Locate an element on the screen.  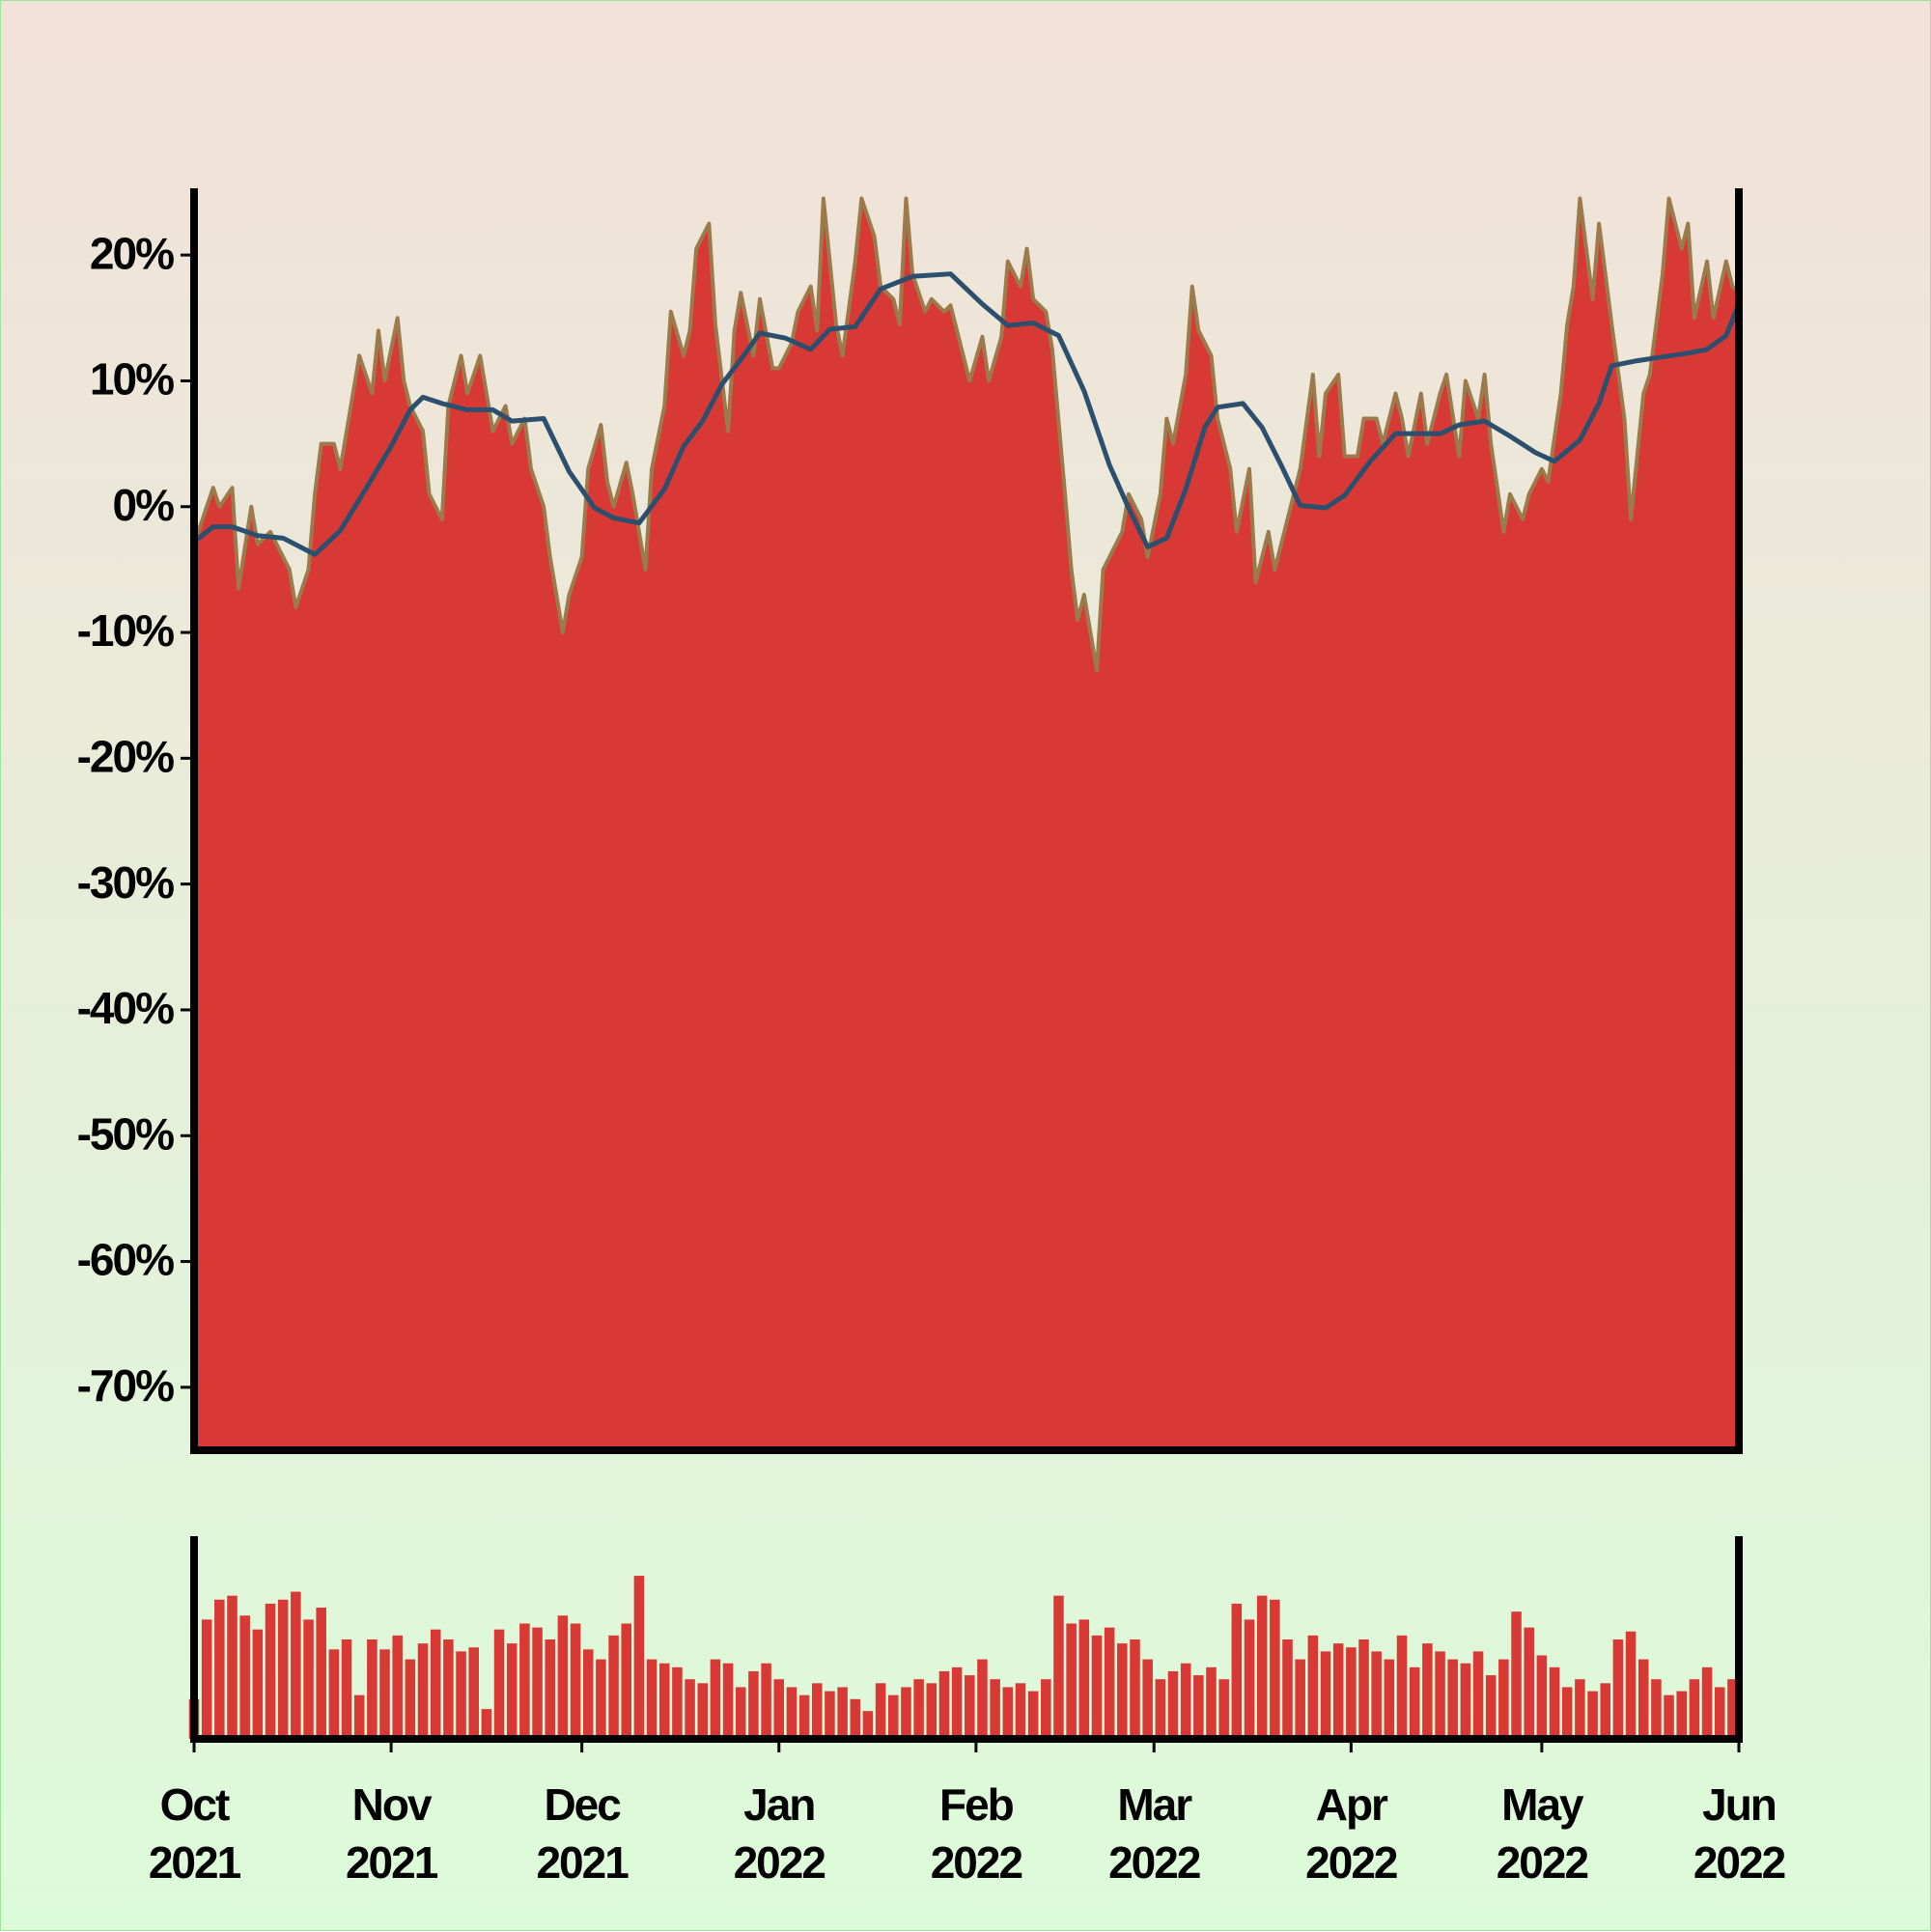
x-tick-label: Apr 2022 is located at coordinates (1351, 1834).